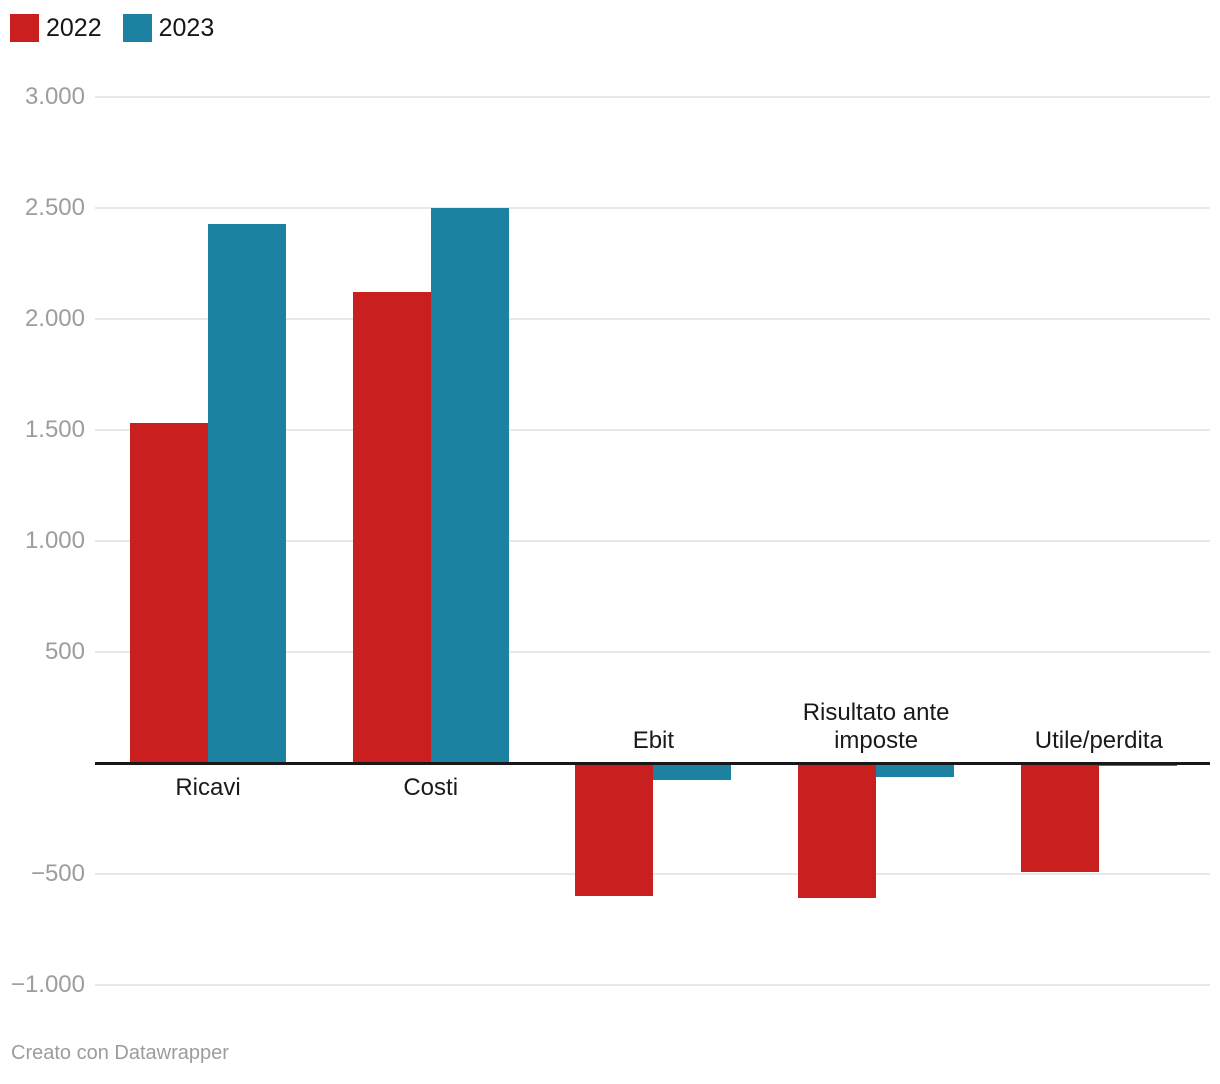 The width and height of the screenshot is (1220, 1084). I want to click on legend-swatch-2023, so click(137, 28).